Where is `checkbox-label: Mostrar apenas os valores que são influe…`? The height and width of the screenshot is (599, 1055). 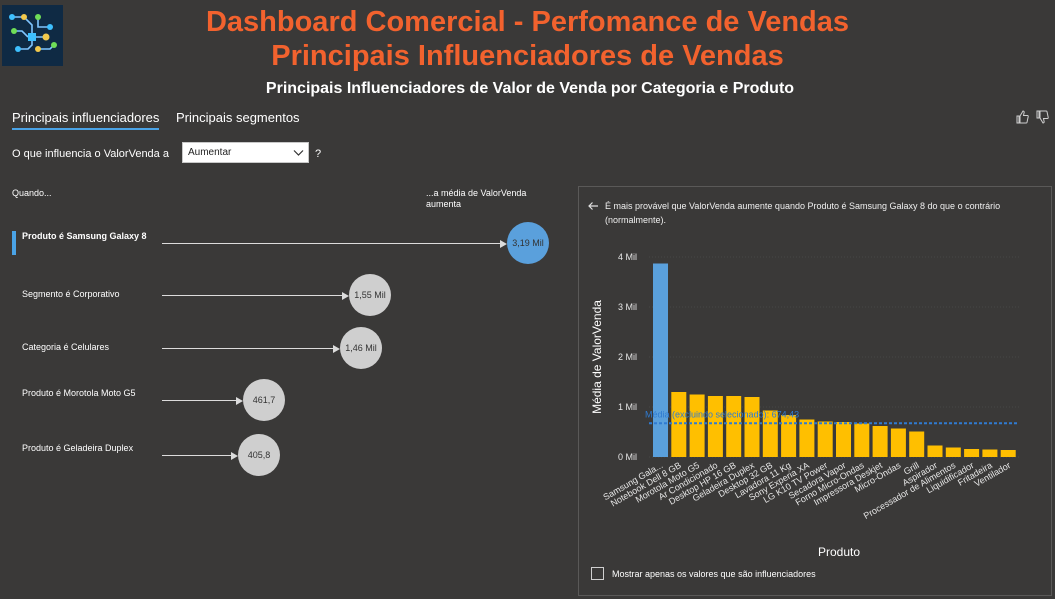 checkbox-label: Mostrar apenas os valores que são influe… is located at coordinates (714, 573).